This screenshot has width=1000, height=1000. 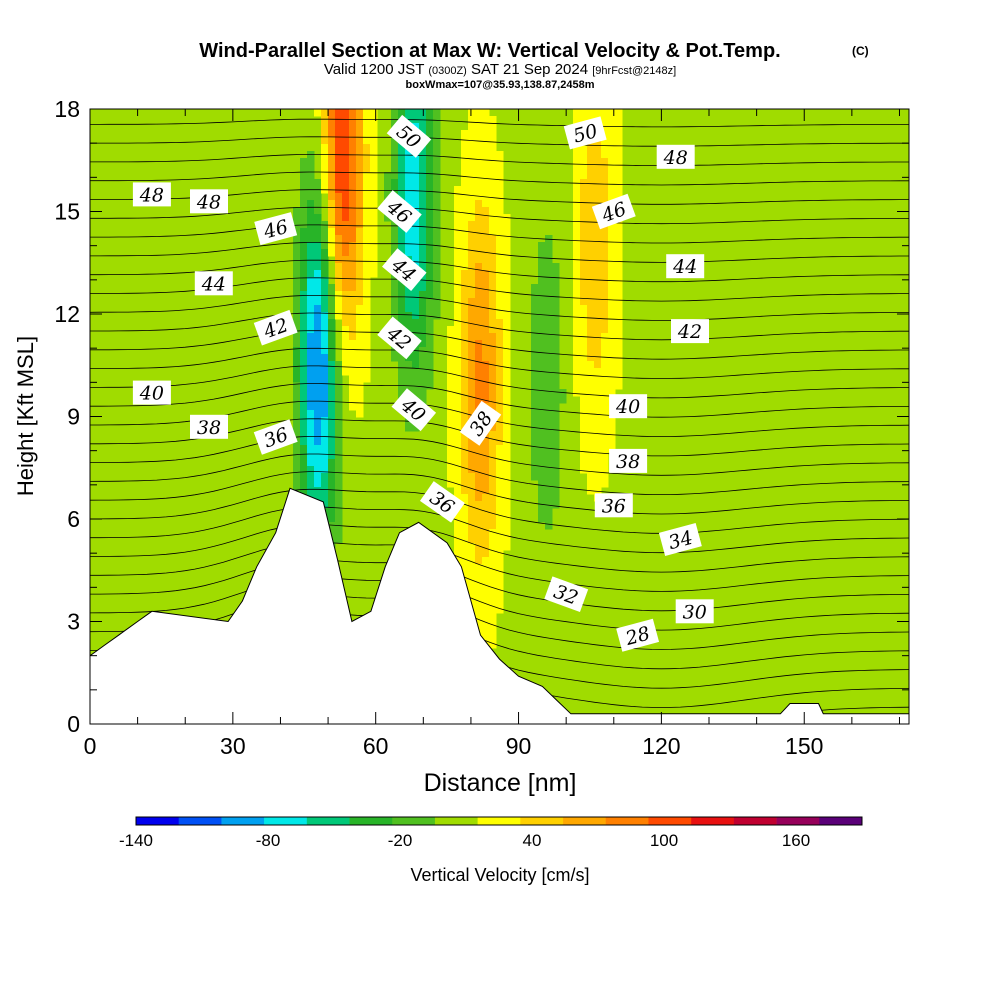 What do you see at coordinates (233, 746) in the screenshot?
I see `x-tick-label: 30` at bounding box center [233, 746].